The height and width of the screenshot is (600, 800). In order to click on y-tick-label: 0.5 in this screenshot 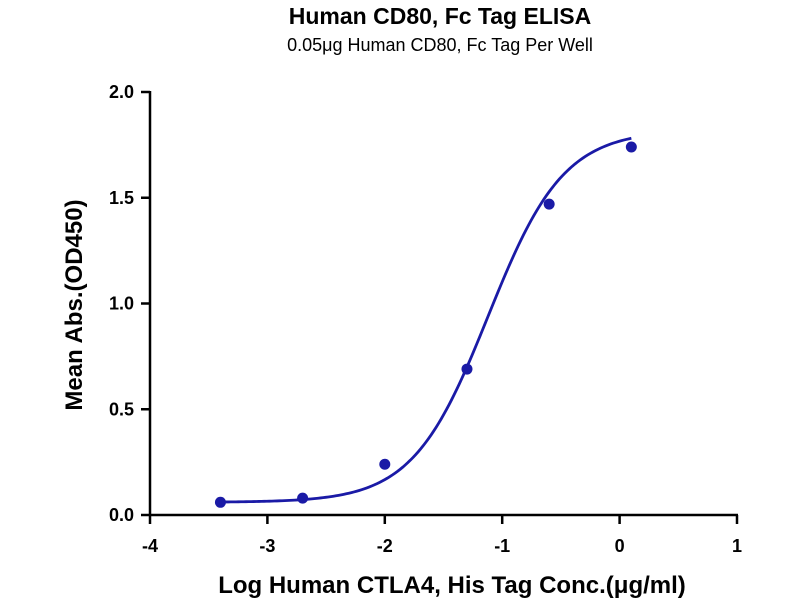, I will do `click(121, 409)`.